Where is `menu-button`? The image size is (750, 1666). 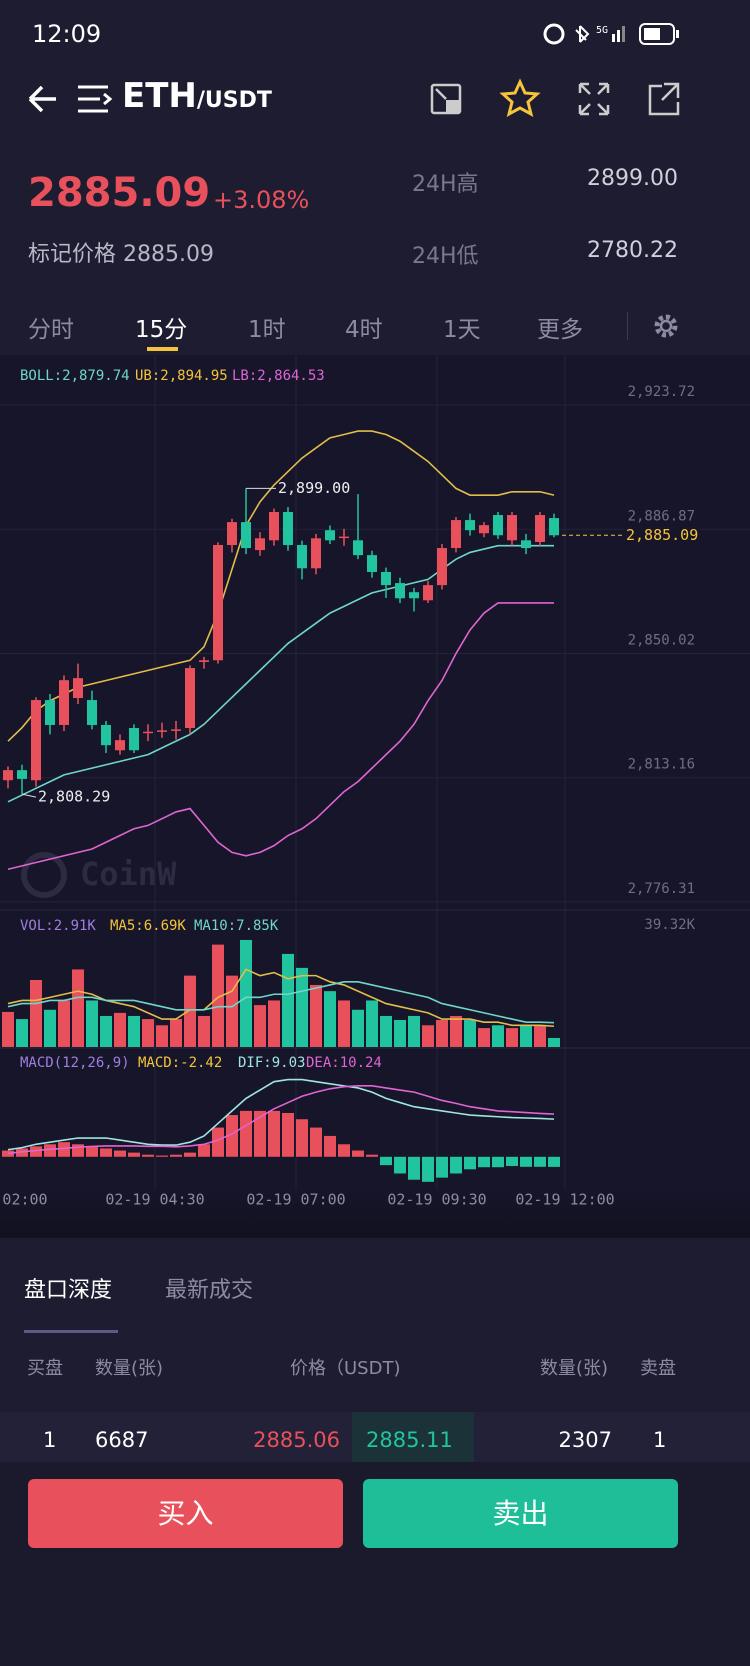
menu-button is located at coordinates (95, 99).